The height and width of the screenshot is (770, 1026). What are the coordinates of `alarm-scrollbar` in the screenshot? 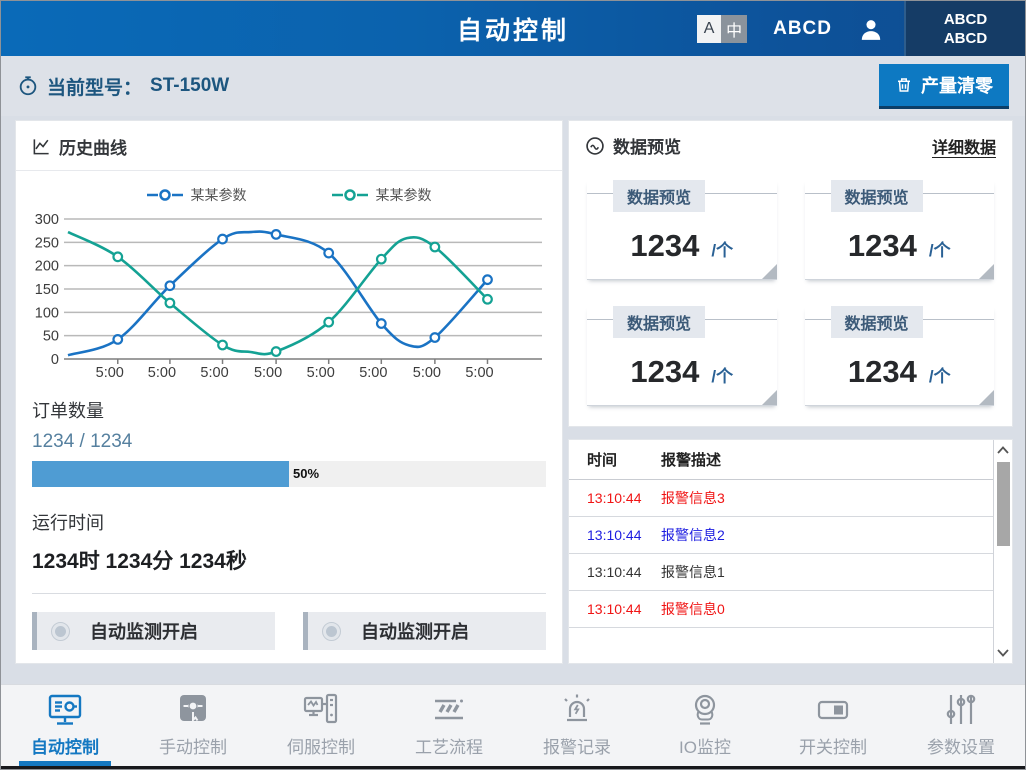 It's located at (1002, 551).